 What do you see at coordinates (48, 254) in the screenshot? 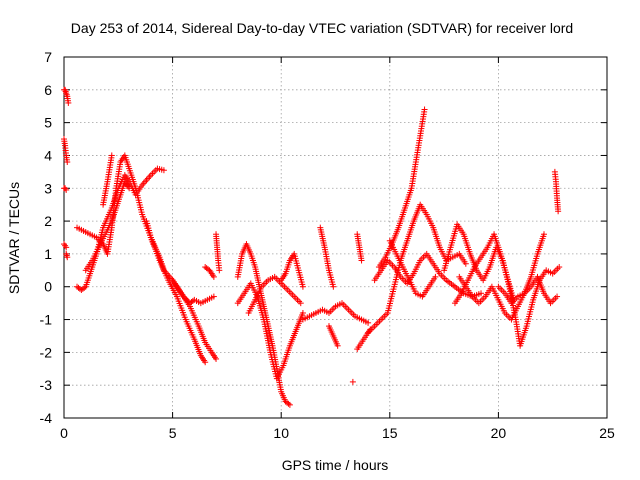
I see `y-tick-label: 1` at bounding box center [48, 254].